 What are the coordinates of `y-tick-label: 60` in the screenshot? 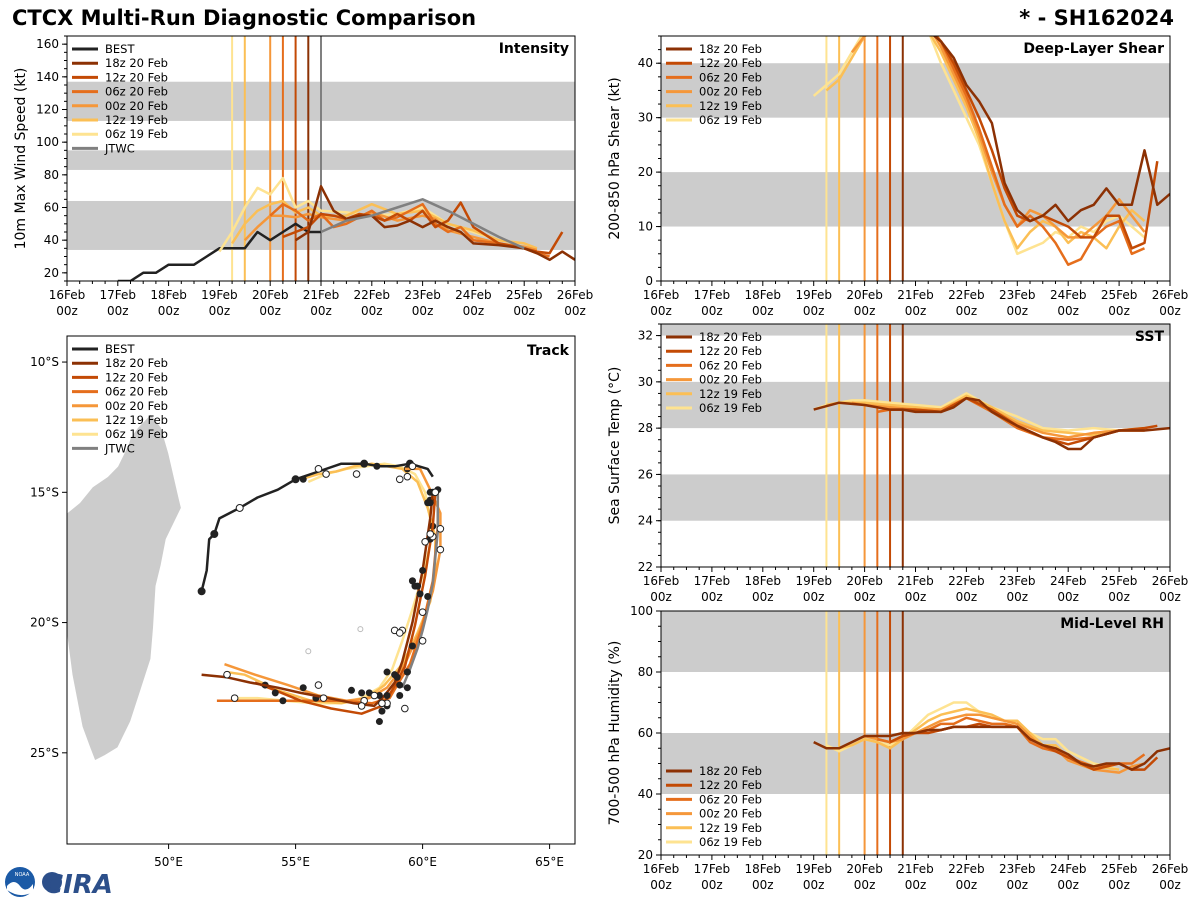 It's located at (51, 208).